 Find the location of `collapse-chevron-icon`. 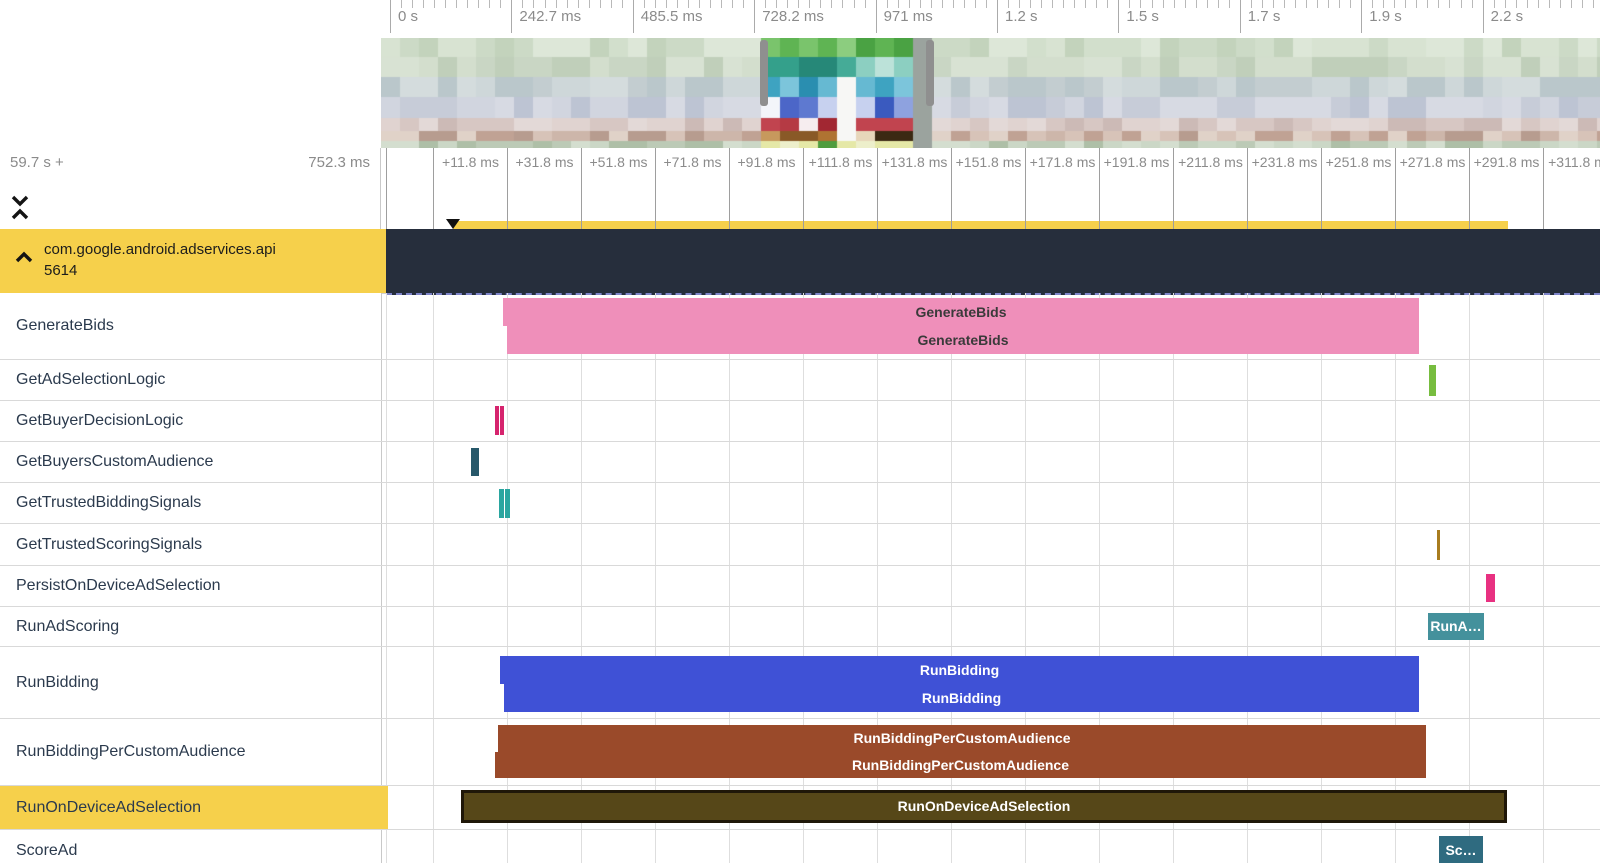

collapse-chevron-icon is located at coordinates (24, 257).